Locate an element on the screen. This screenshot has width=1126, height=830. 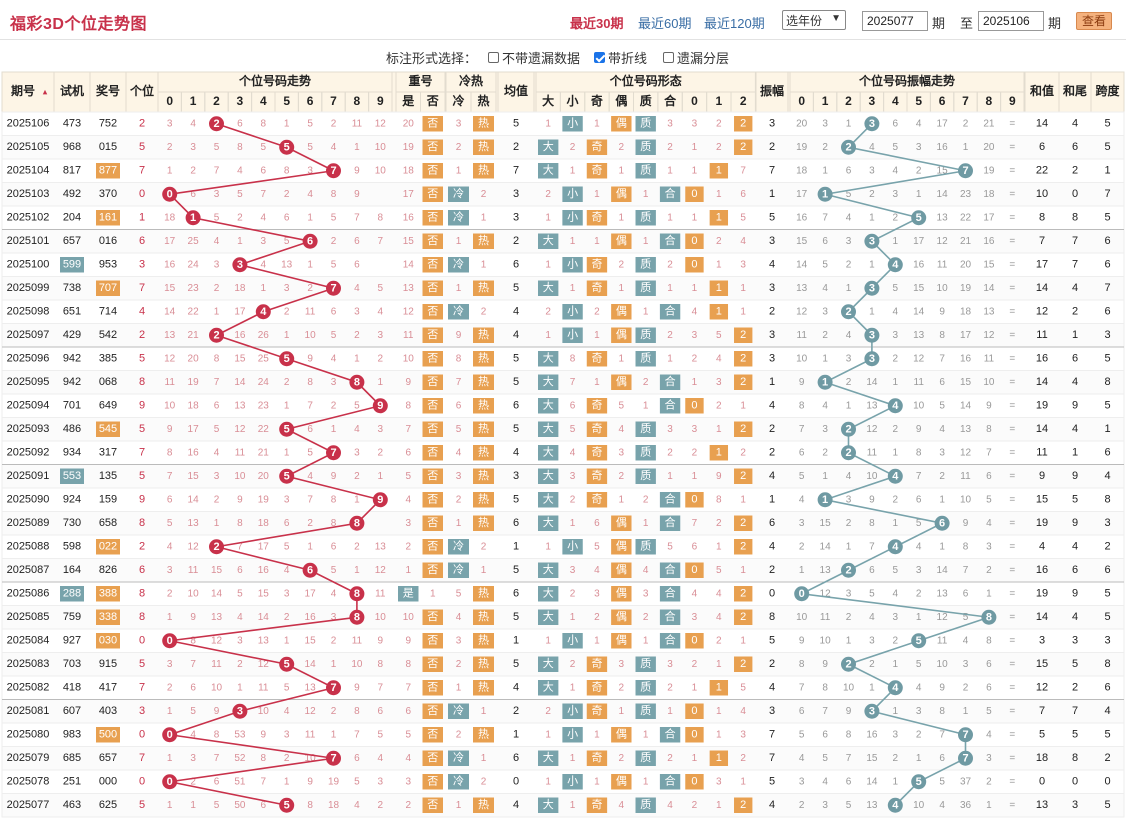
recent-120-link: 最近120期 is located at coordinates (734, 23).